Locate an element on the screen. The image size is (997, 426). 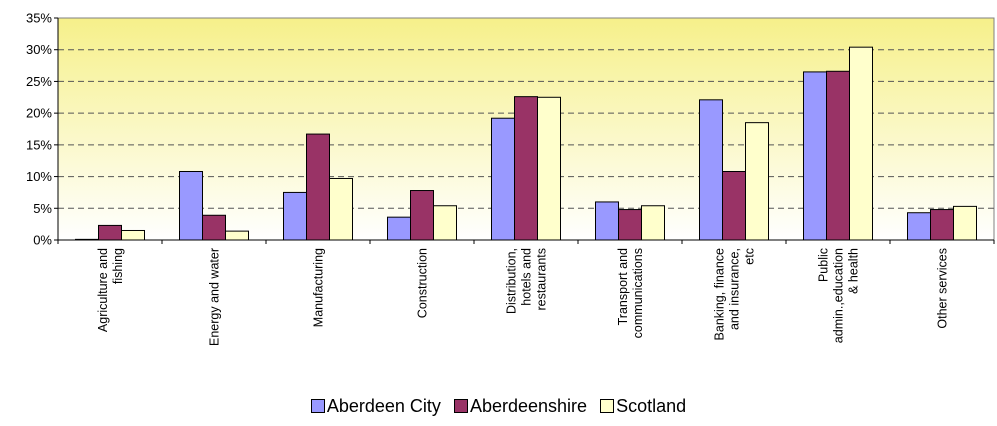
x-tick-label-line: Transport and is located at coordinates (623, 286).